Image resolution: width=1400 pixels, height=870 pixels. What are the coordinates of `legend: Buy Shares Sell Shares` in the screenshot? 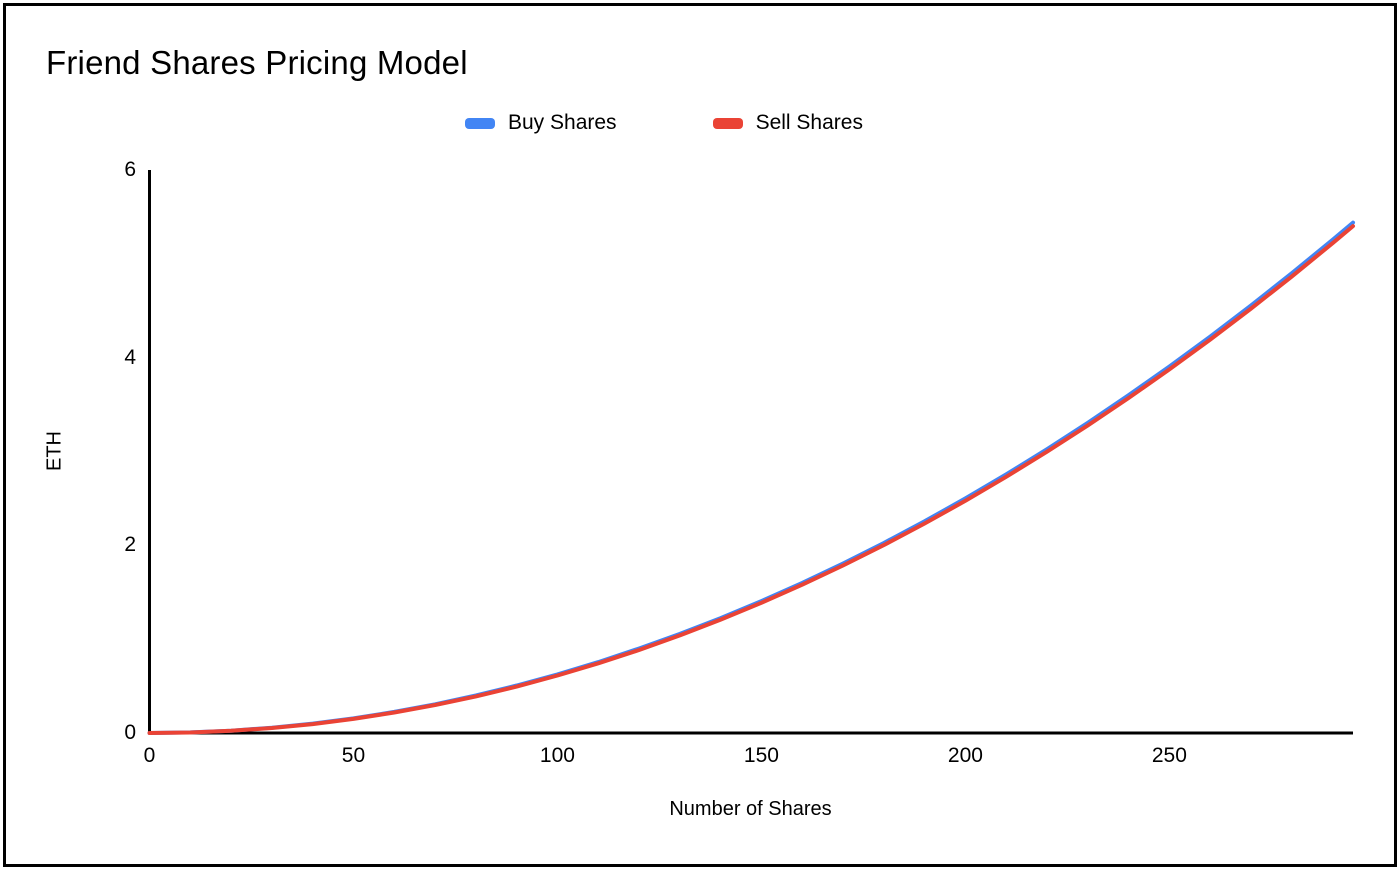 It's located at (664, 123).